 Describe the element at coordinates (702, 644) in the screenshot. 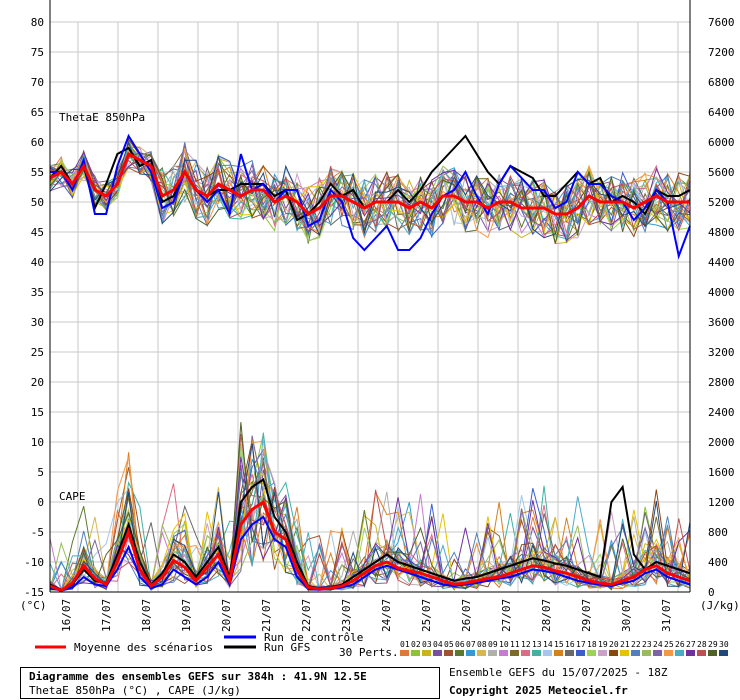

I see `member-number-label: 28` at that location.